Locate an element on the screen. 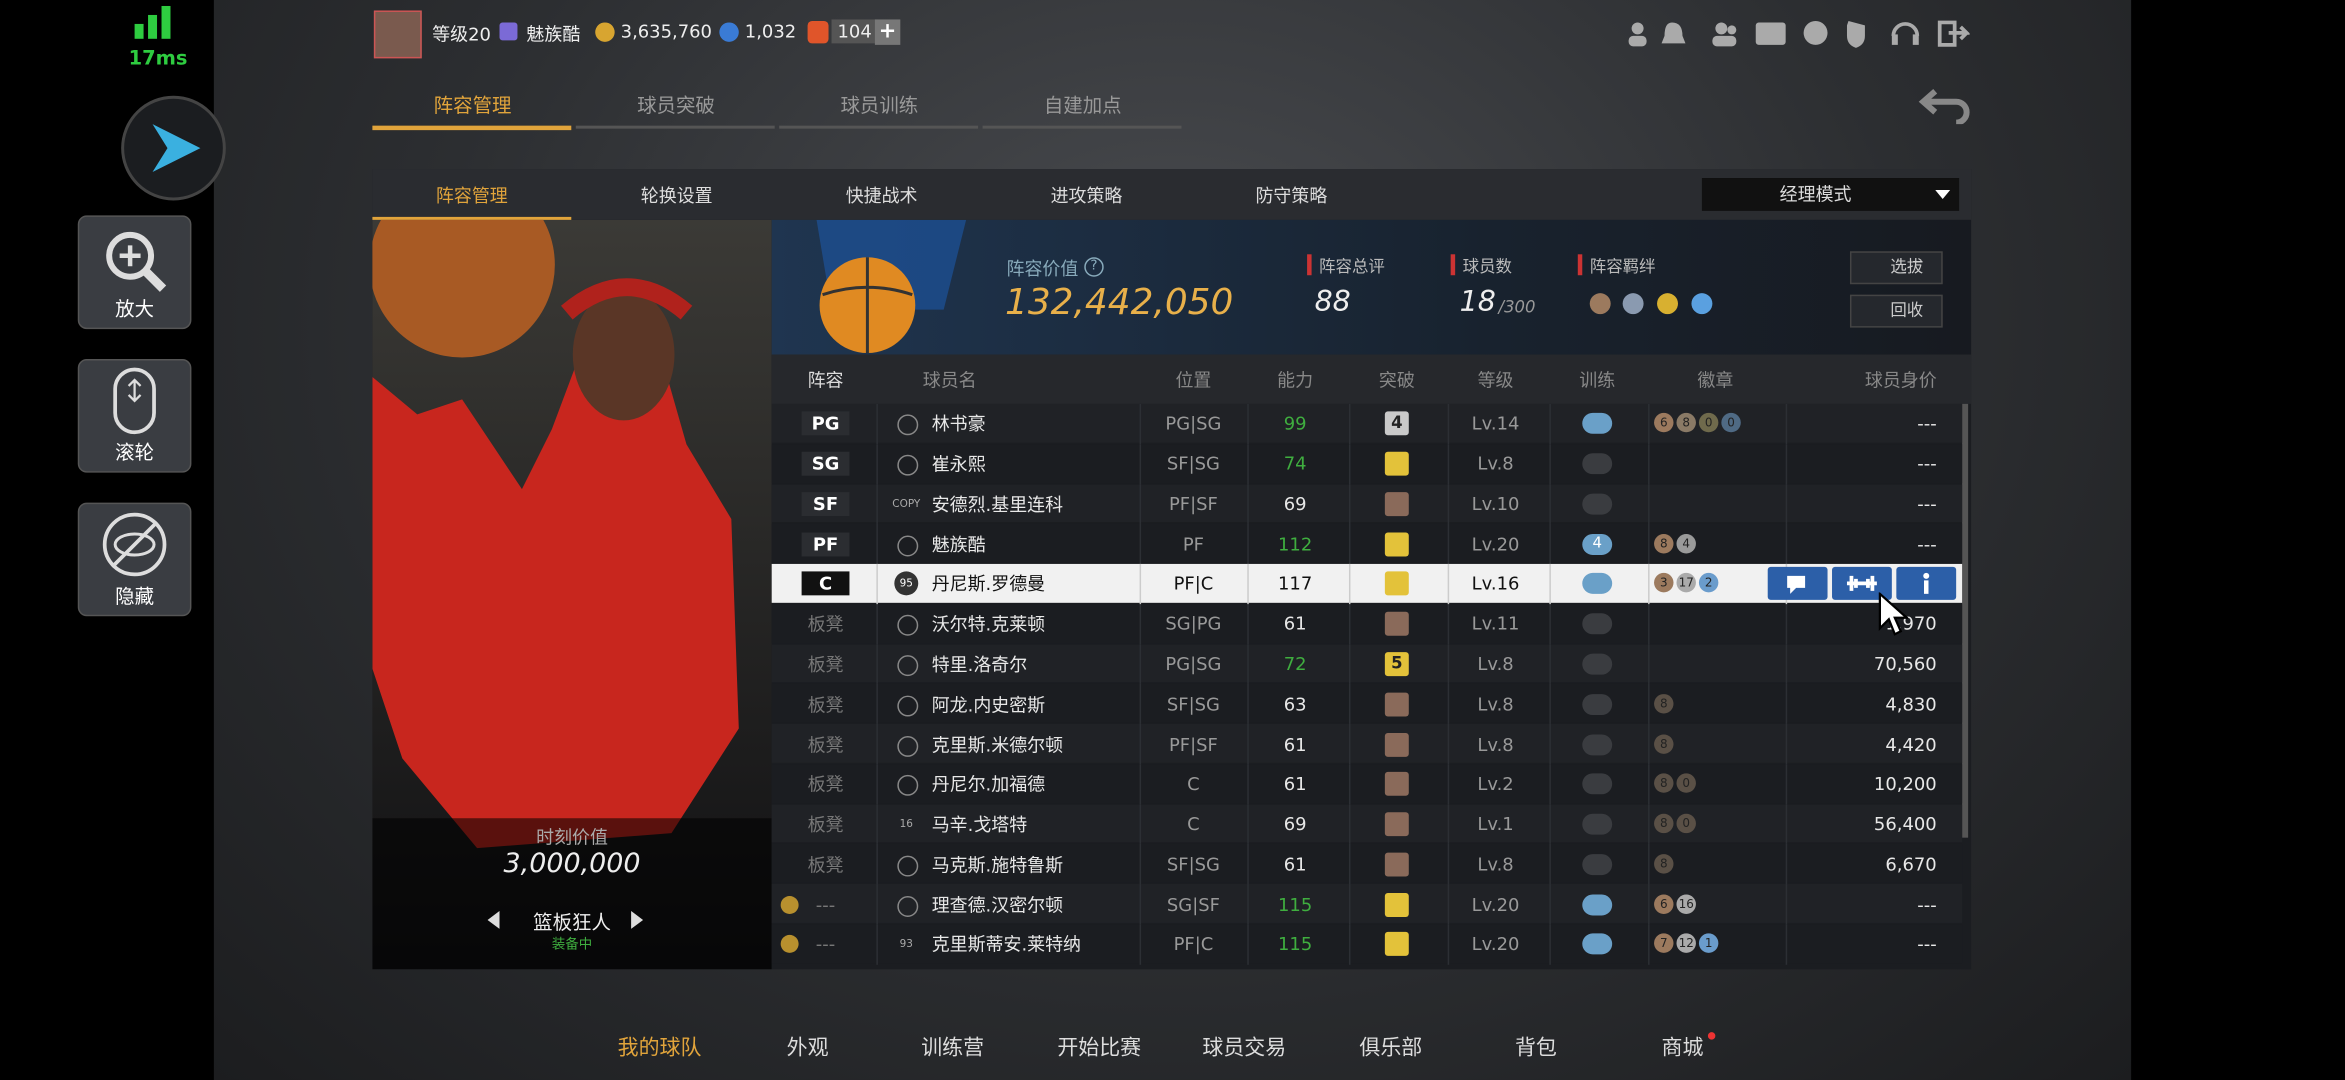  player-name: 安德烈.基里连科 is located at coordinates (997, 505).